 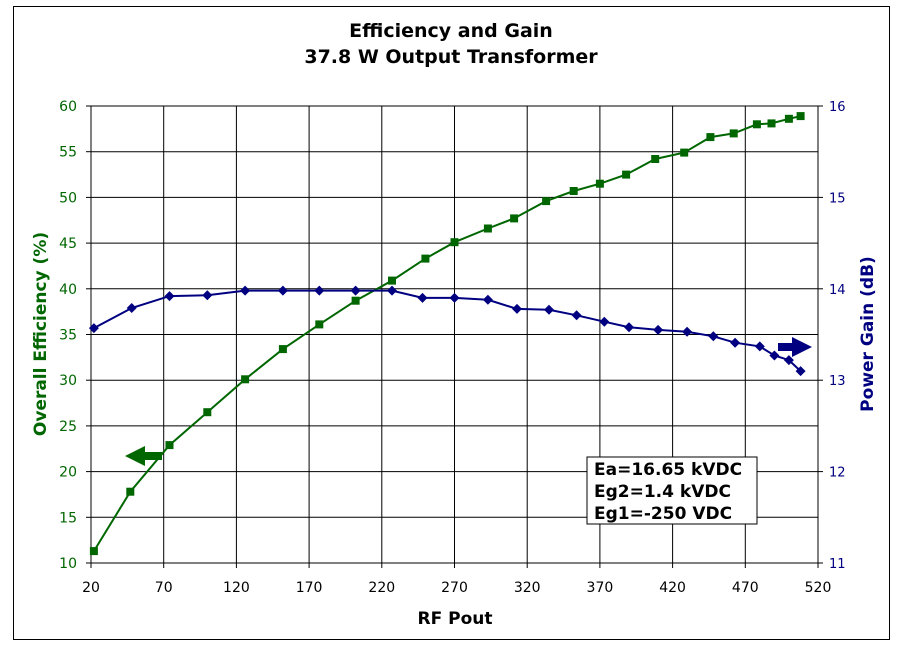 What do you see at coordinates (451, 31) in the screenshot?
I see `chart-title: Efficiency and Gain` at bounding box center [451, 31].